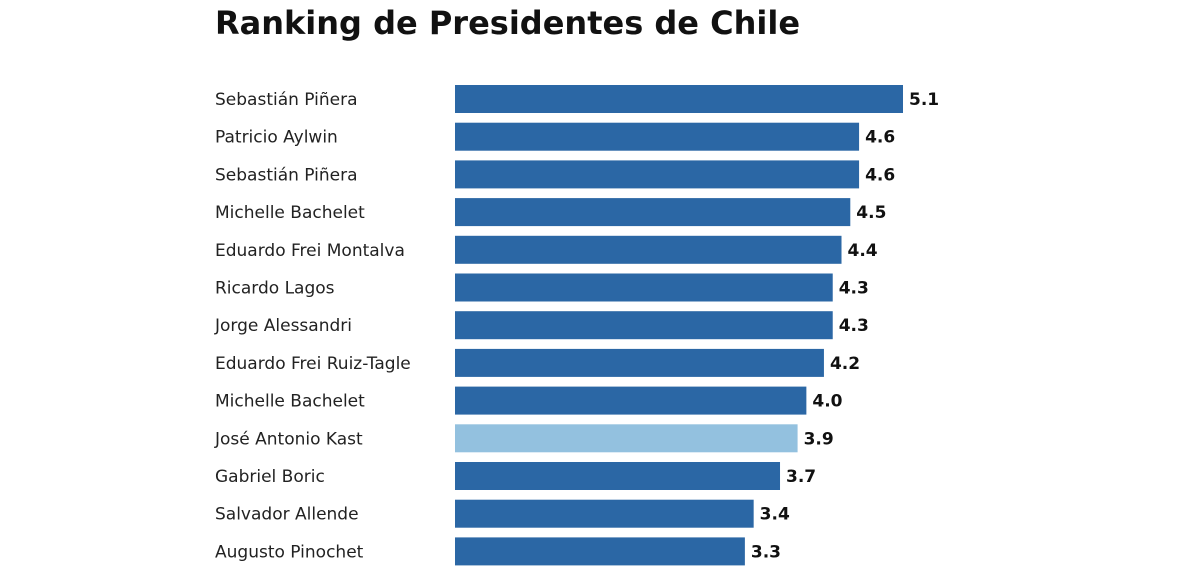 The height and width of the screenshot is (582, 1200). I want to click on category-label: Gabriel Boric, so click(270, 477).